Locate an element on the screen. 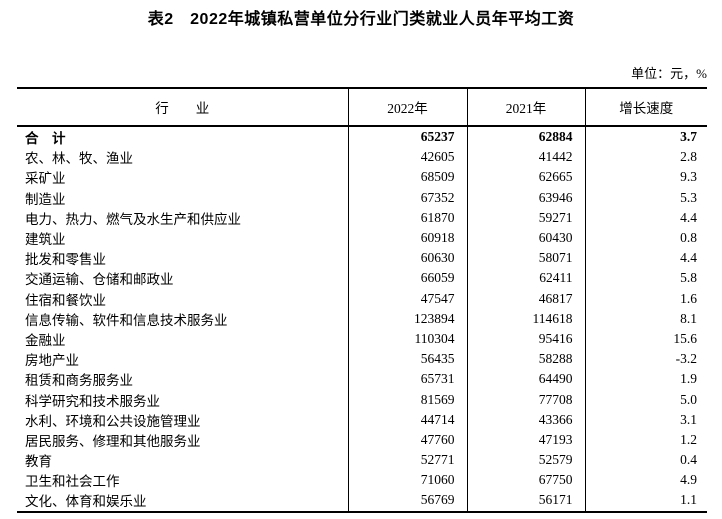 This screenshot has width=722, height=519. table-row: 信息传输、软件和信息技术服务业 123894 114618 8.1 is located at coordinates (362, 318).